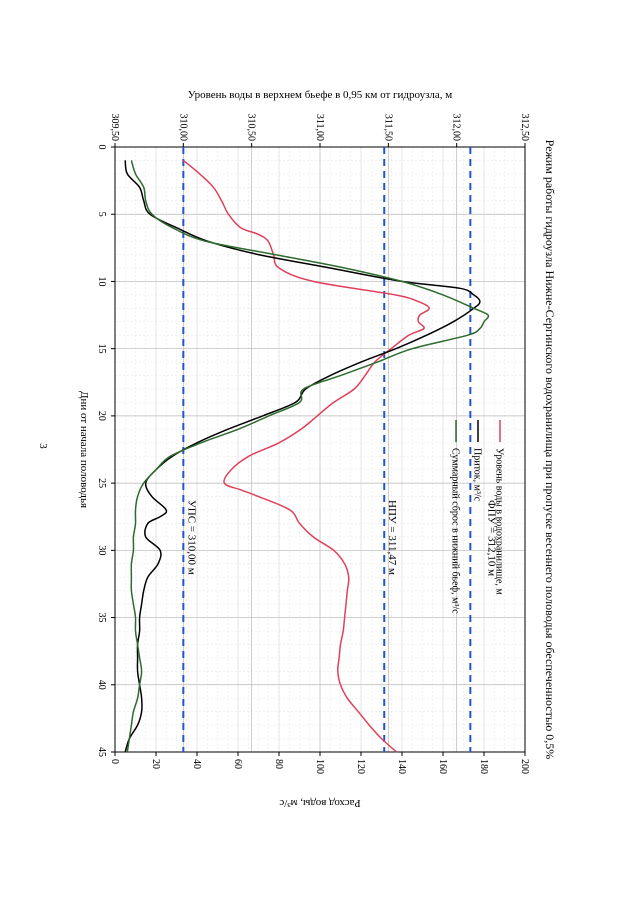 Image resolution: width=640 pixels, height=899 pixels. What do you see at coordinates (101, 550) in the screenshot?
I see `x-tick-label: 30` at bounding box center [101, 550].